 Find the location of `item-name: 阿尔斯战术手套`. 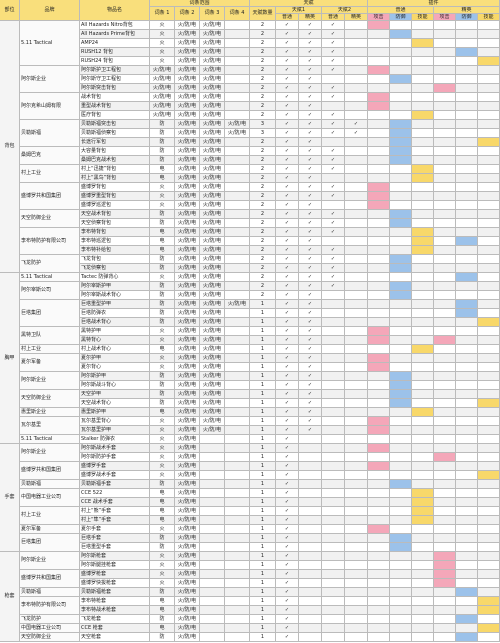

item-name: 阿尔斯战术手套 is located at coordinates (115, 448).